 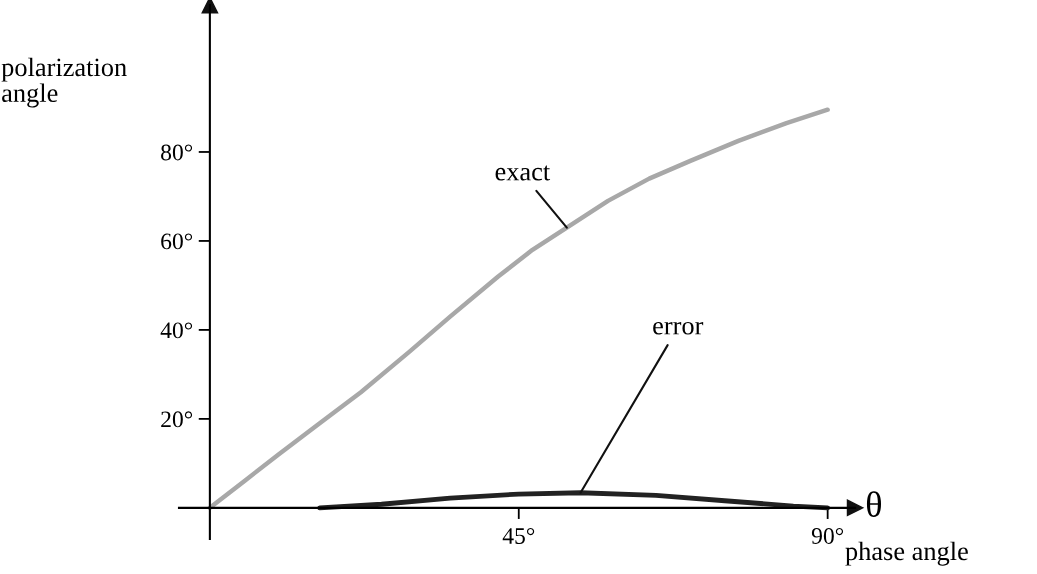 What do you see at coordinates (678, 328) in the screenshot?
I see `text: error` at bounding box center [678, 328].